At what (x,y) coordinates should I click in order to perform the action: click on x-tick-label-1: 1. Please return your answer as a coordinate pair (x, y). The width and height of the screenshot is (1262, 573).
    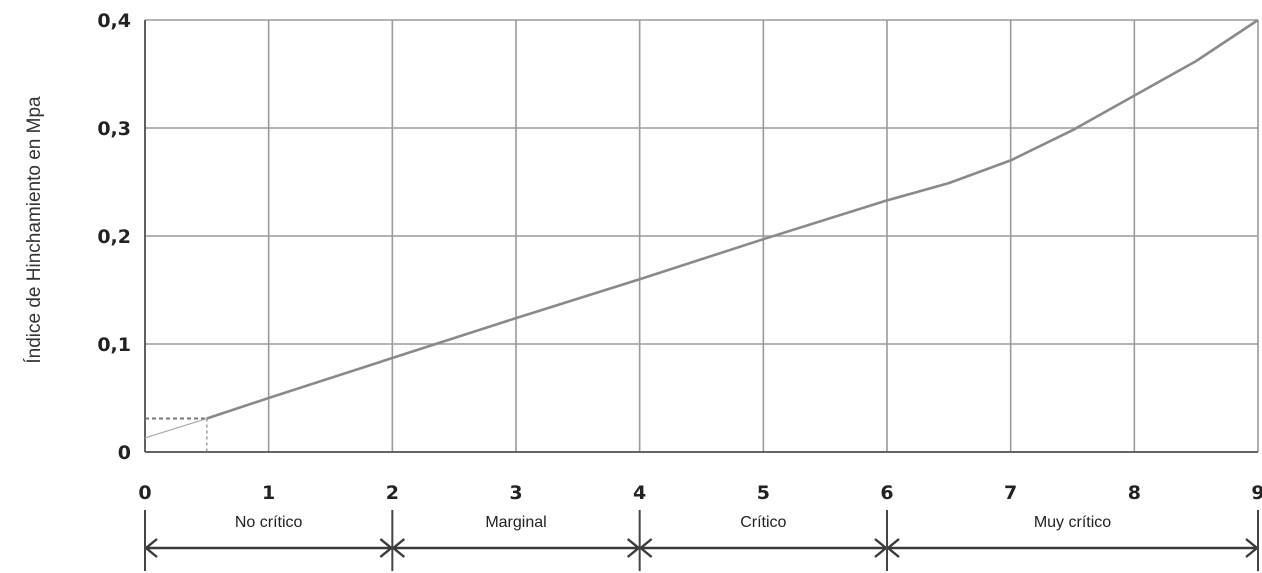
    Looking at the image, I should click on (268, 493).